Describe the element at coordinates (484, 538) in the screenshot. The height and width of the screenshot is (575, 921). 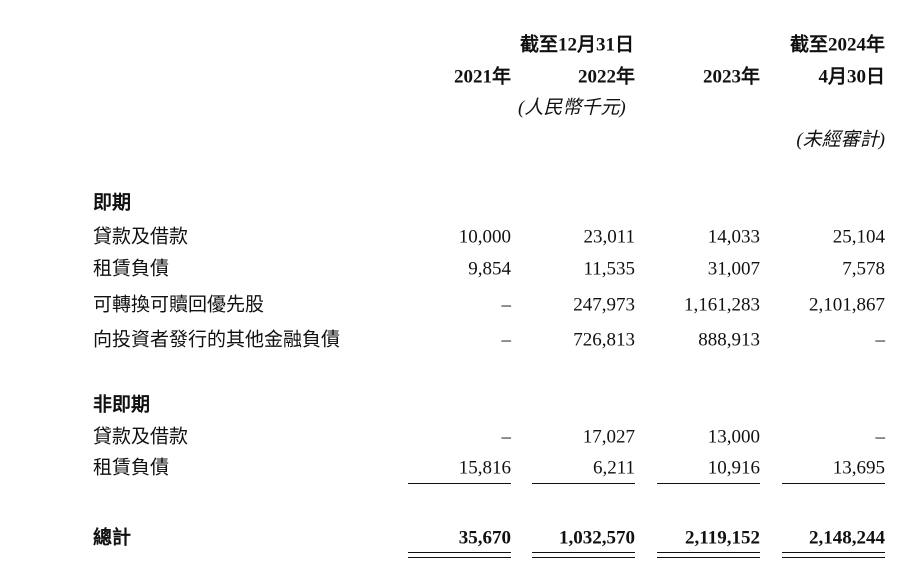
I see `total-value: 35,670` at that location.